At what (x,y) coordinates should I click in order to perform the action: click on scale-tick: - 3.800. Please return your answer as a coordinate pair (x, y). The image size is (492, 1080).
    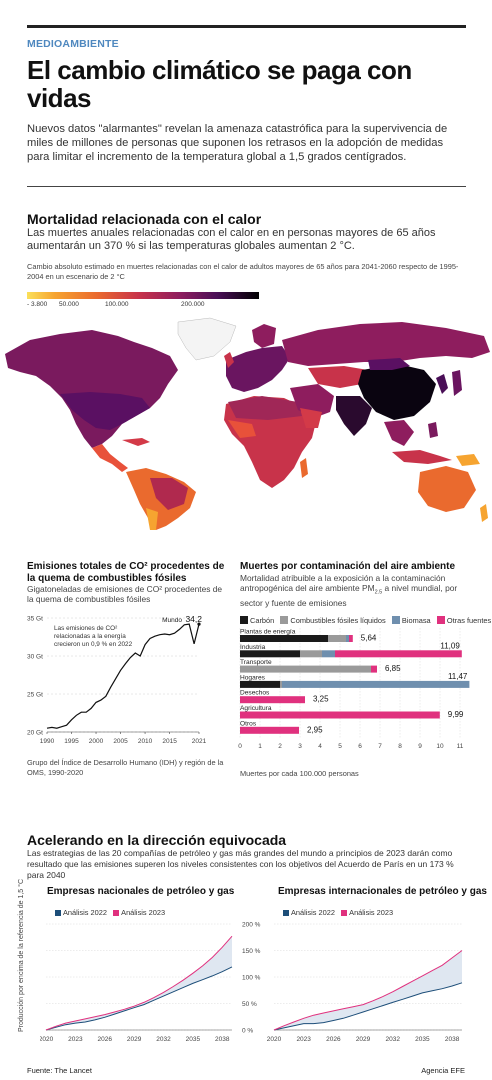
    Looking at the image, I should click on (37, 304).